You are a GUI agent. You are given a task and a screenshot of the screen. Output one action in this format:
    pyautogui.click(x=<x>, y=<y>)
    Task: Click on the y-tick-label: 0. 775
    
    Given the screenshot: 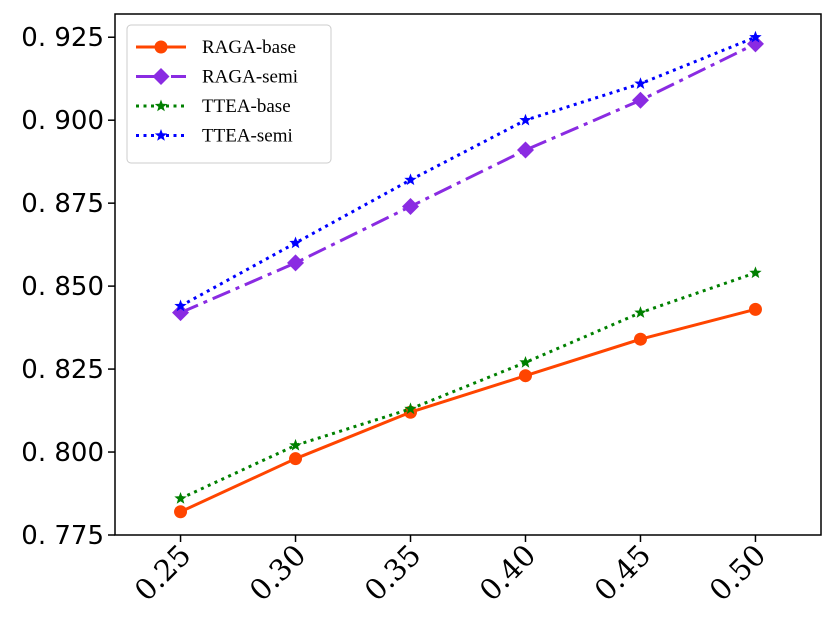 What is the action you would take?
    pyautogui.click(x=62, y=536)
    